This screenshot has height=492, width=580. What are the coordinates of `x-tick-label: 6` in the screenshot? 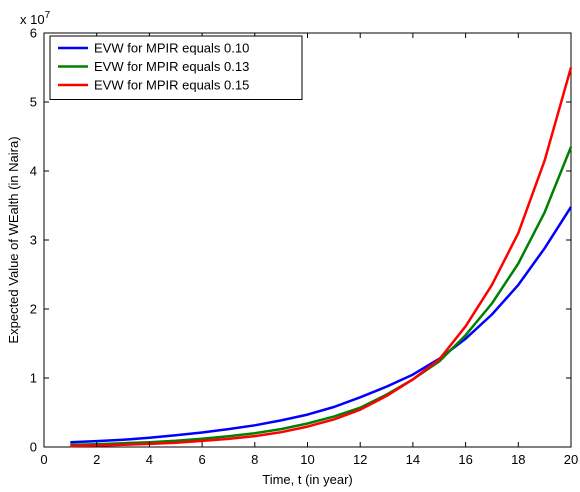 It's located at (201, 459).